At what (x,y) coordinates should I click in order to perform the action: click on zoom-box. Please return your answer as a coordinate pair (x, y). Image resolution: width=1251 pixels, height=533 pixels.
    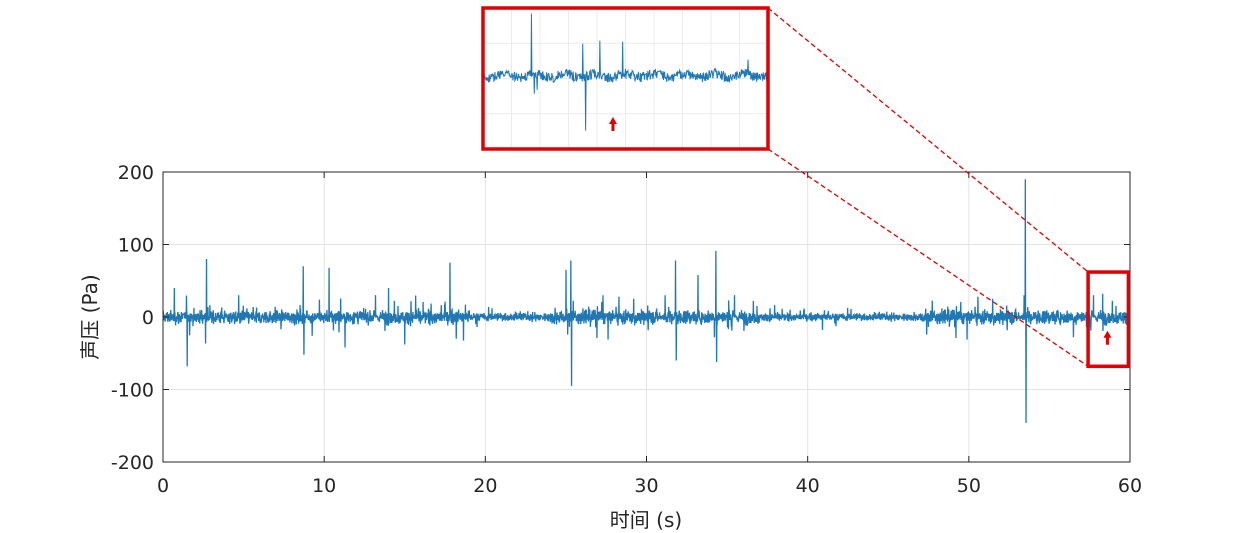
    Looking at the image, I should click on (1108, 319).